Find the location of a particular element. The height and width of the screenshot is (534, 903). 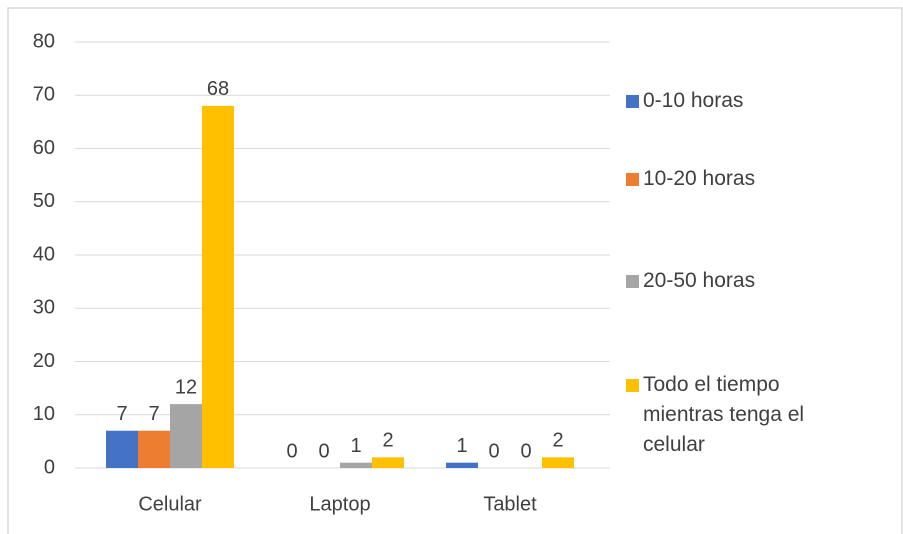

x-tick-label: Tablet is located at coordinates (510, 504).